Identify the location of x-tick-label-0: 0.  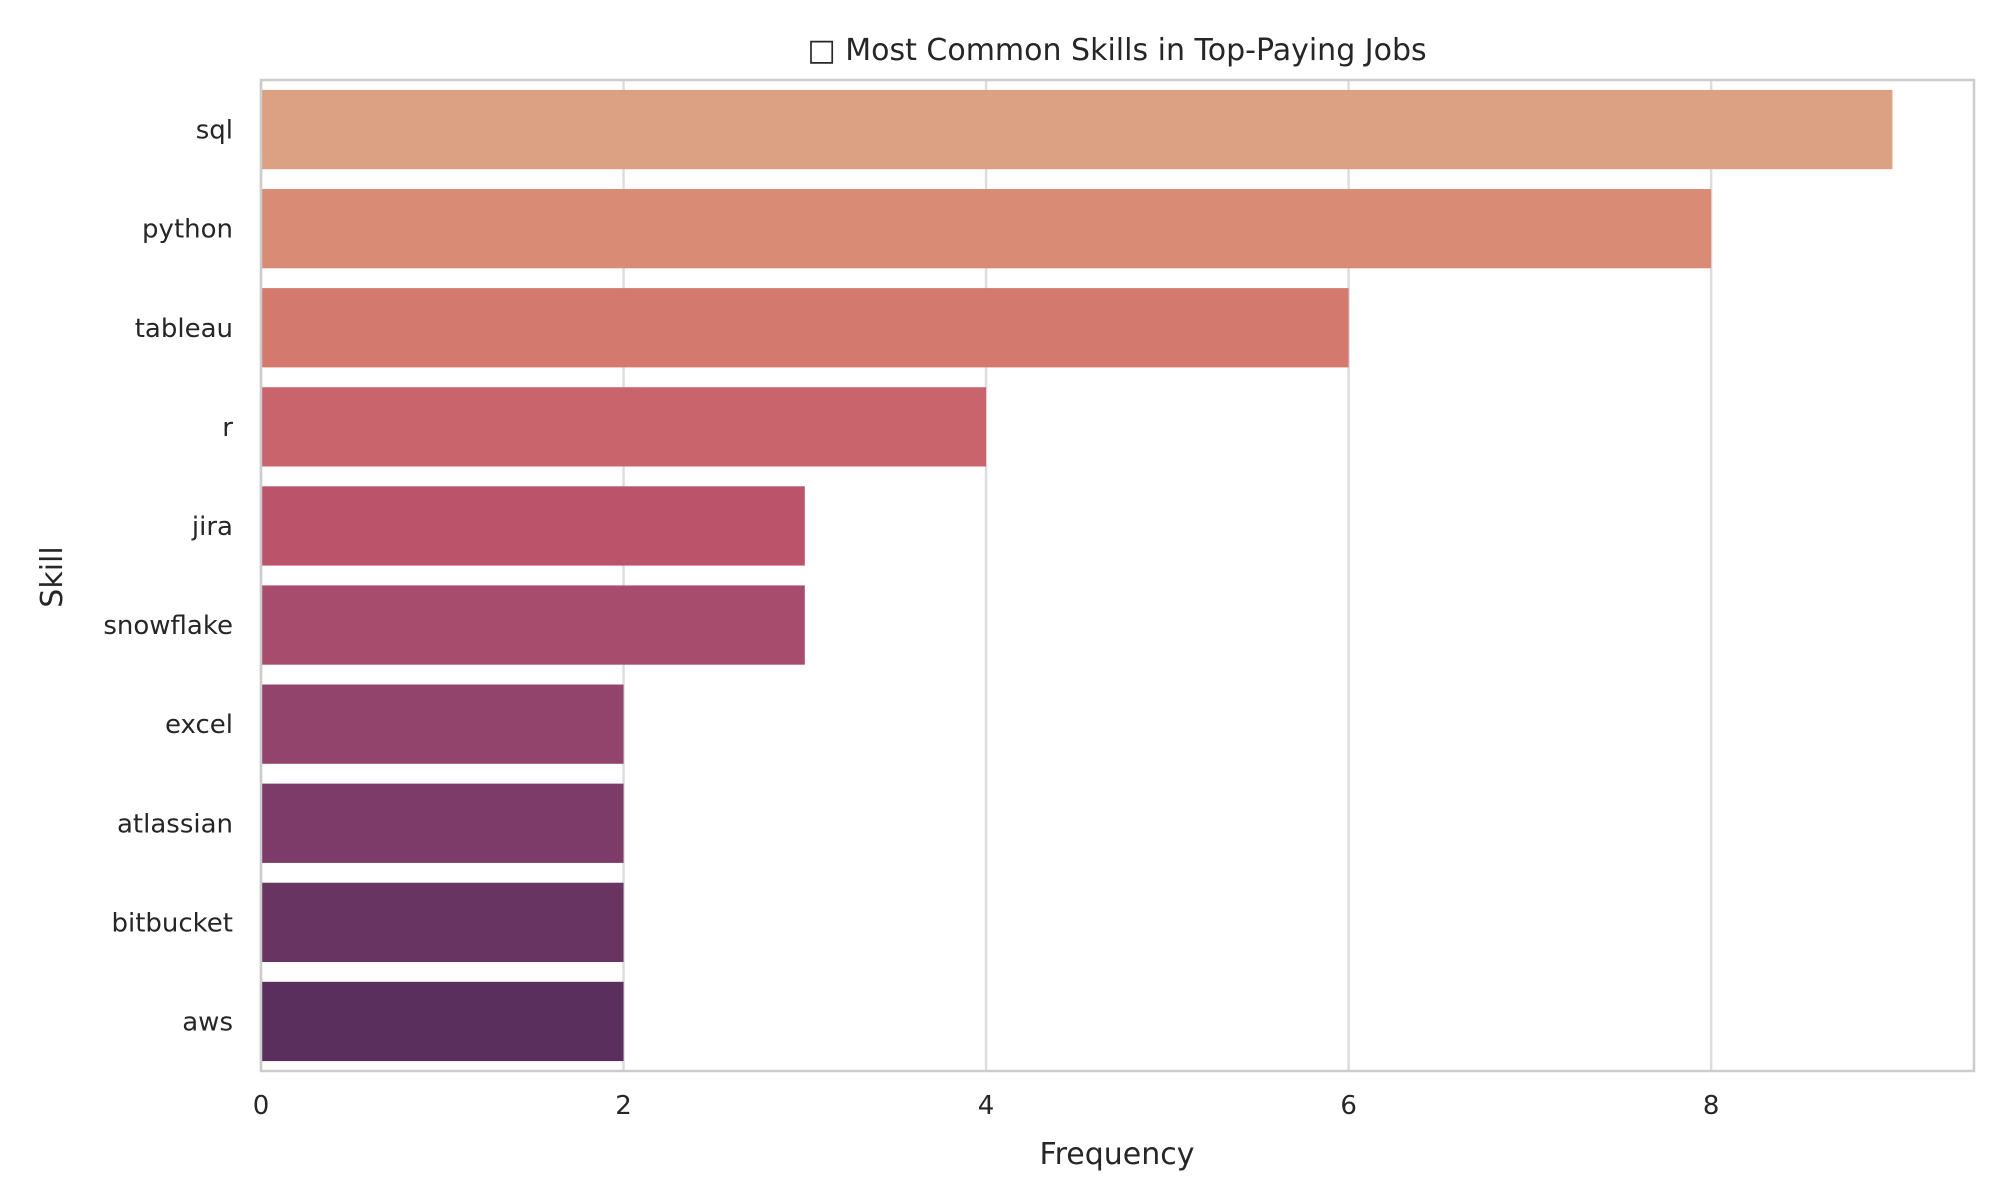
(261, 1106).